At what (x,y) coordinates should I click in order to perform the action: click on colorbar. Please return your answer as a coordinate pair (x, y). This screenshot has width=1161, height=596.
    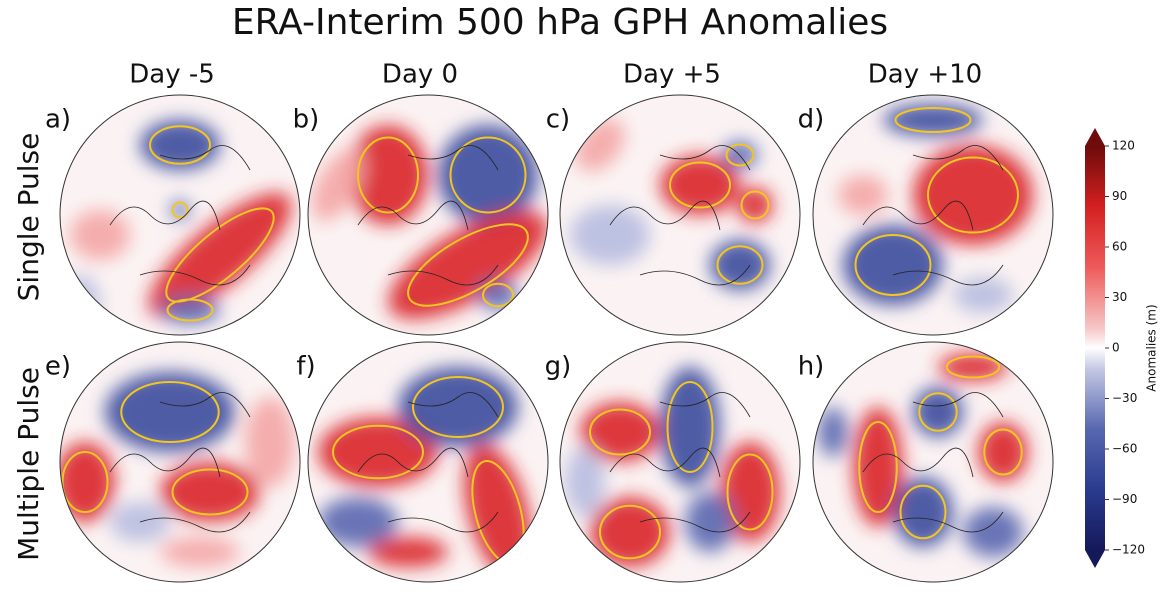
    Looking at the image, I should click on (1095, 348).